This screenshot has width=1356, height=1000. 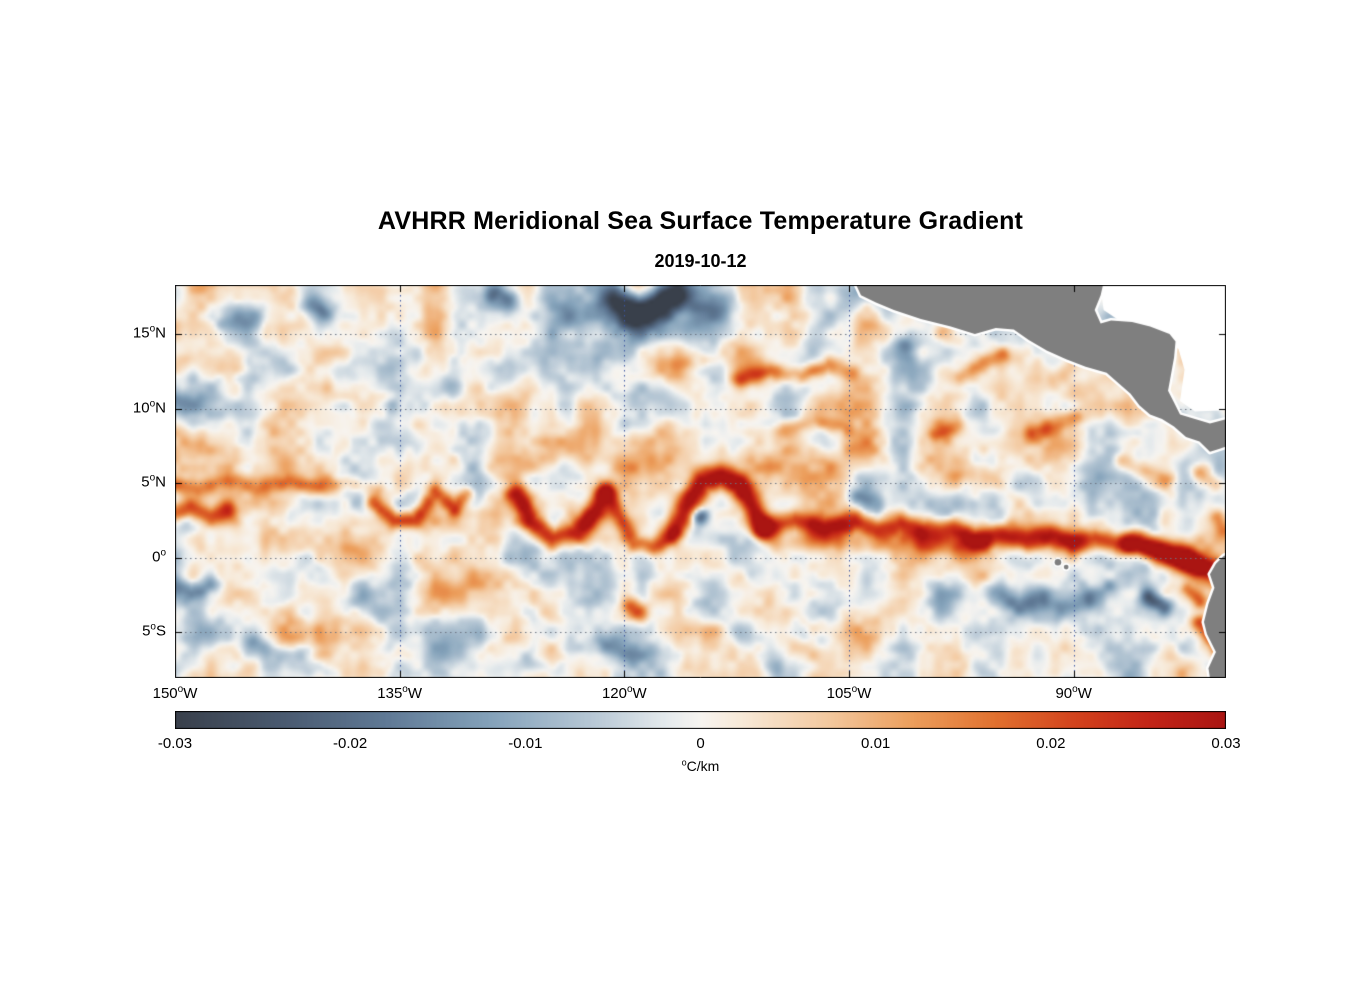 I want to click on x-tick-label: 120oW, so click(x=624, y=693).